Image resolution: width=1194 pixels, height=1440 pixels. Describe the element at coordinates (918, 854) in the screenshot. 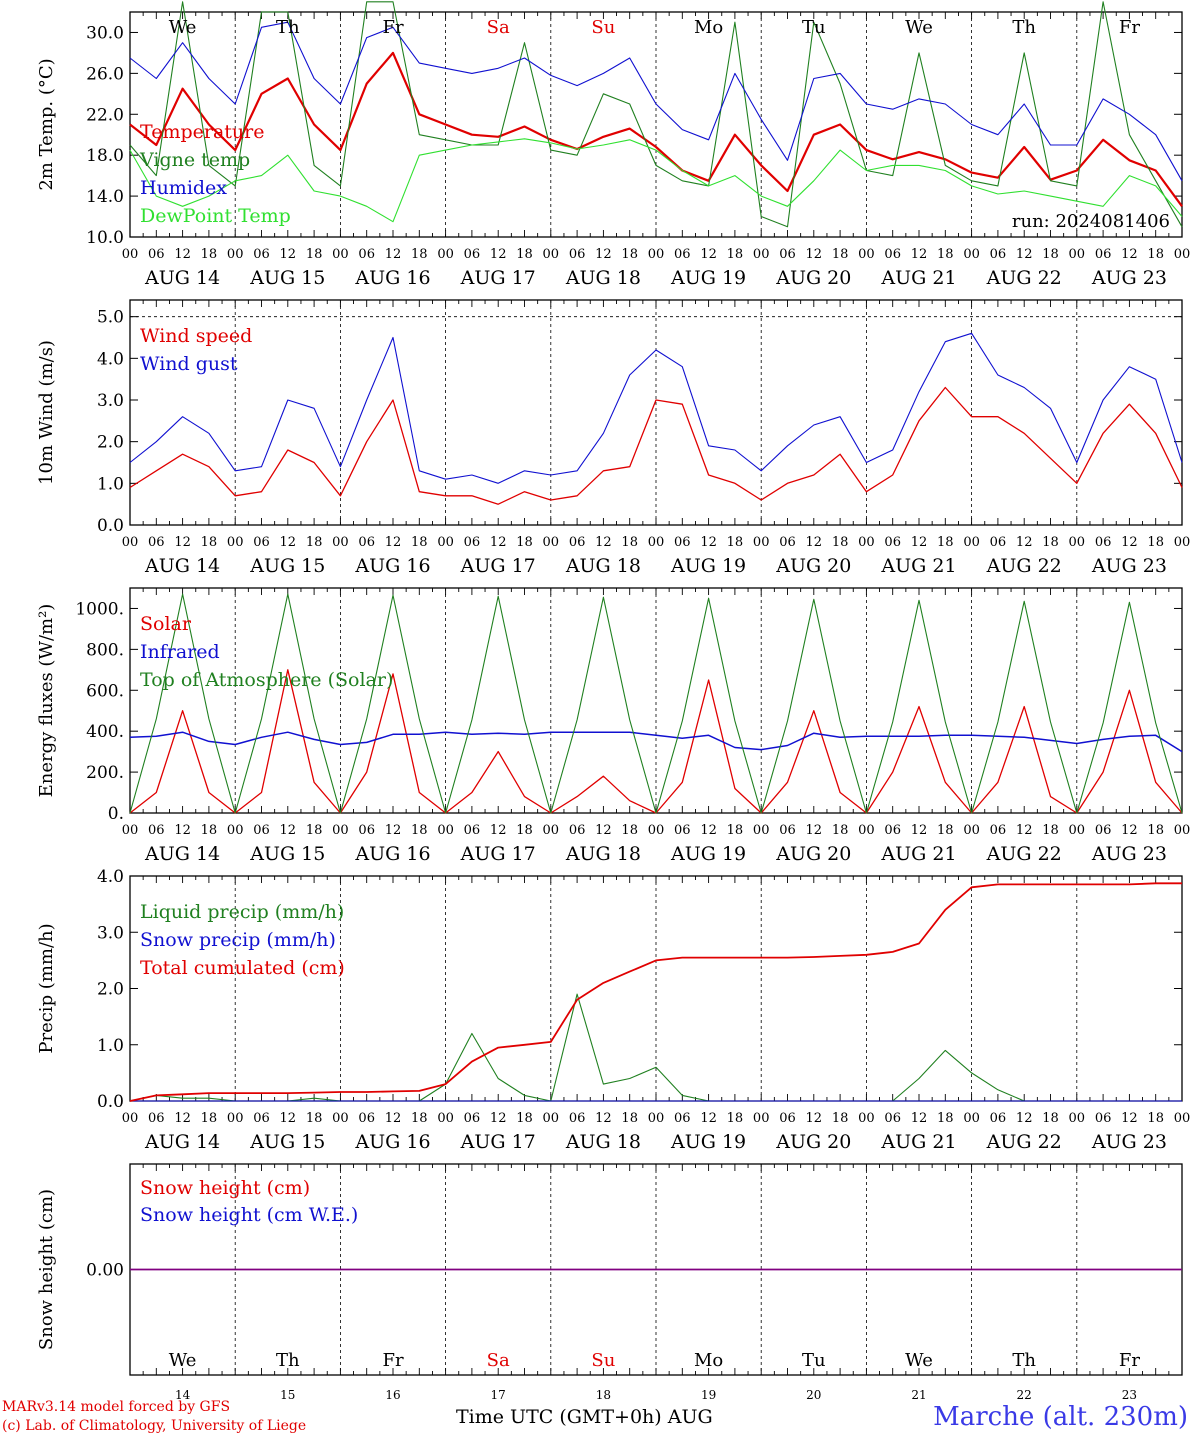

I see `date-label: AUG 21` at that location.